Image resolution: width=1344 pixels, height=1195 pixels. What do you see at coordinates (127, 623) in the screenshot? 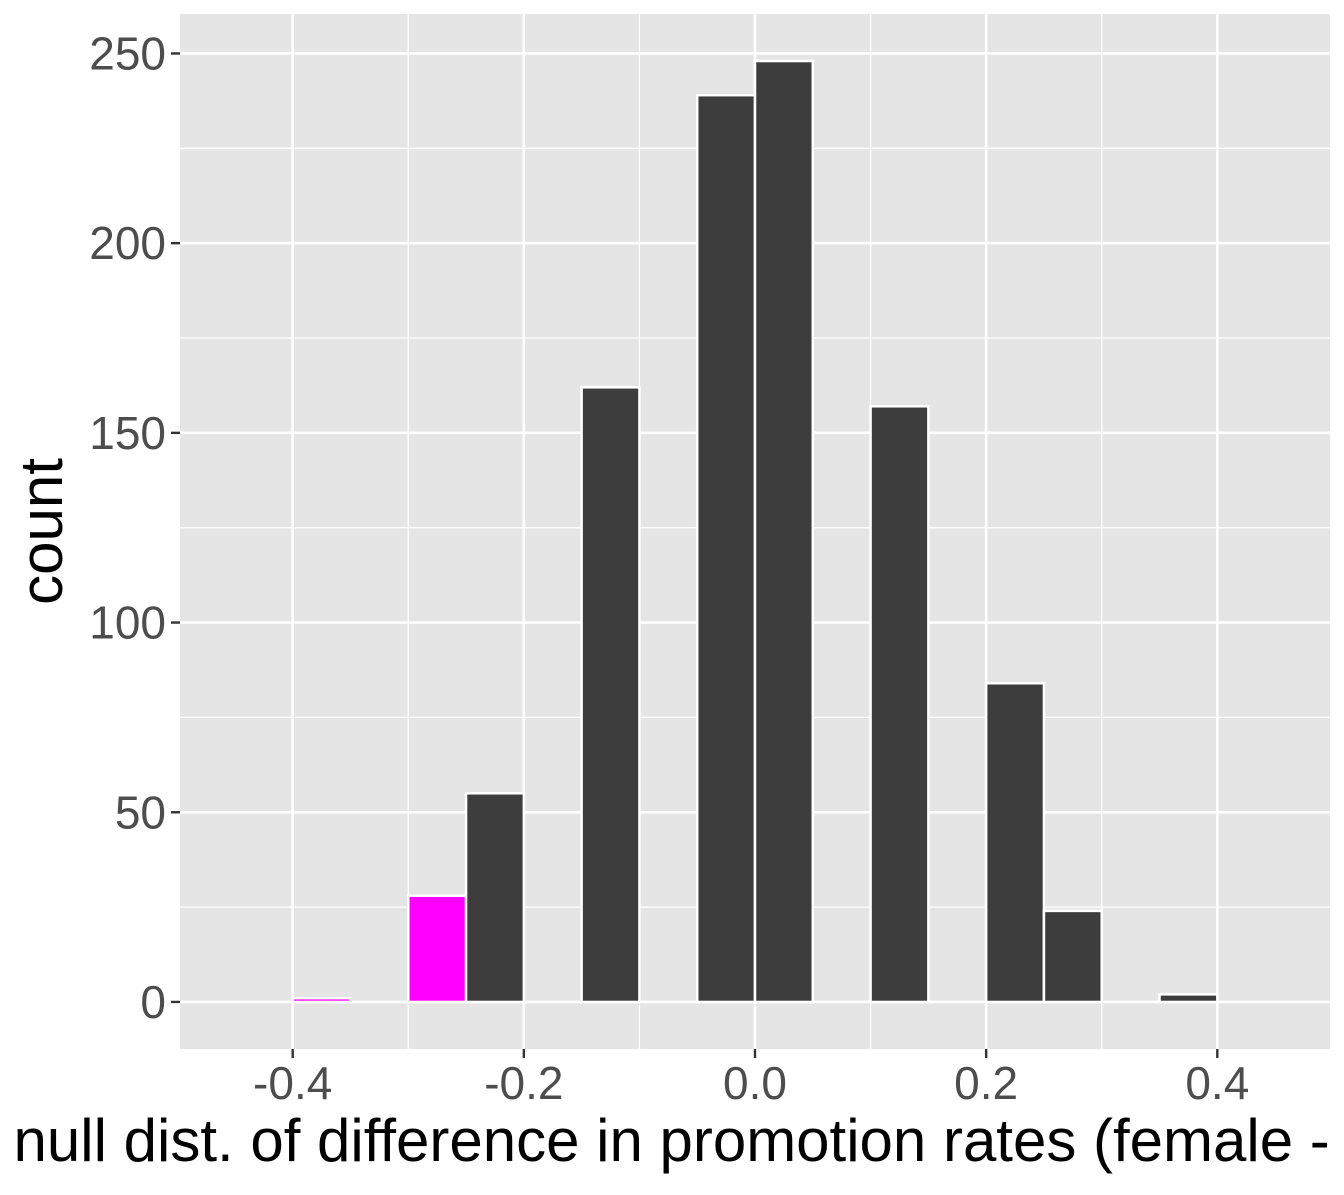
I see `y-tick-label: 100` at bounding box center [127, 623].